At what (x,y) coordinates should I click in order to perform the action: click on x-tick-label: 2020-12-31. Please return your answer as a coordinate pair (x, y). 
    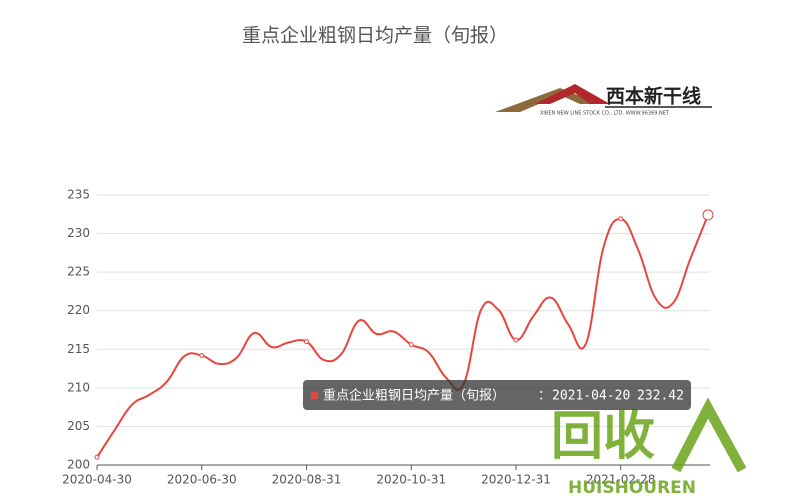
    Looking at the image, I should click on (516, 480).